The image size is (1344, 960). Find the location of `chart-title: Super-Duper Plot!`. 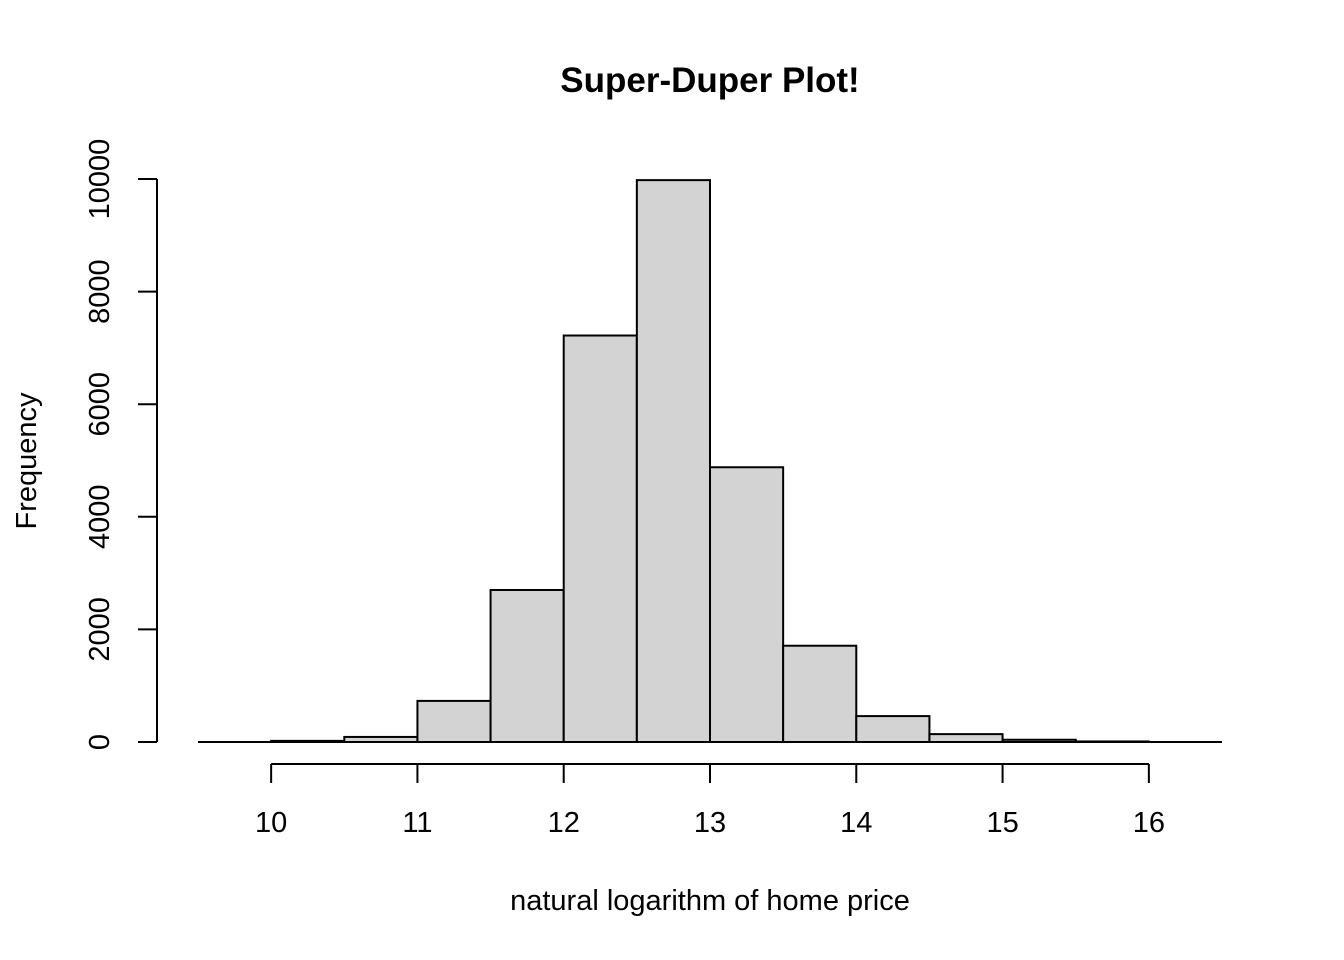

chart-title: Super-Duper Plot! is located at coordinates (709, 80).